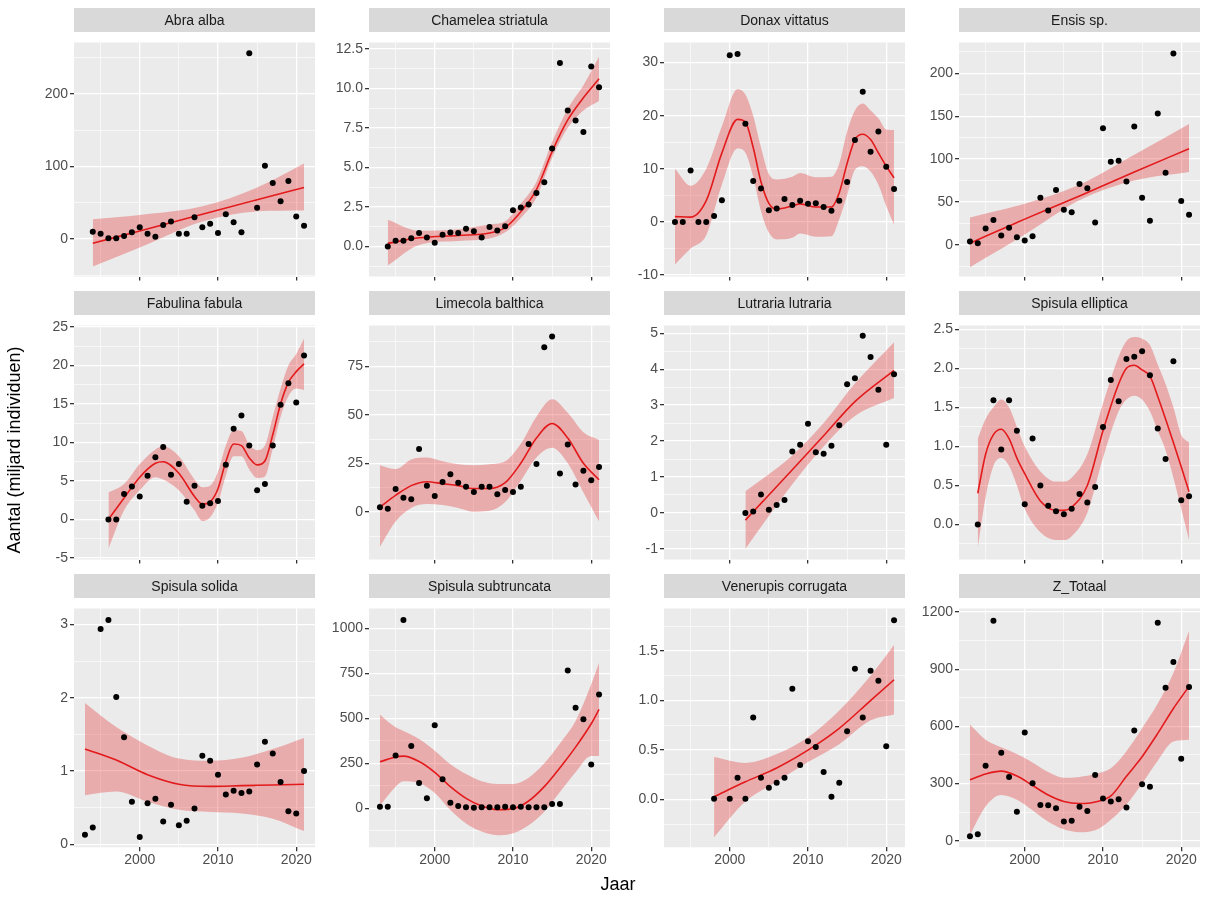  Describe the element at coordinates (648, 649) in the screenshot. I see `y-tick-label: 1.5` at that location.